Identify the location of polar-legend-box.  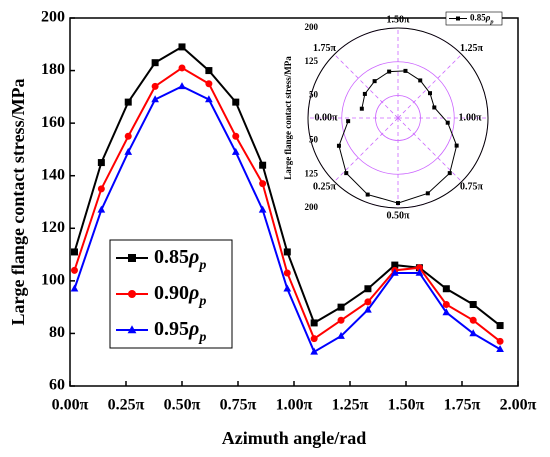
(474, 18).